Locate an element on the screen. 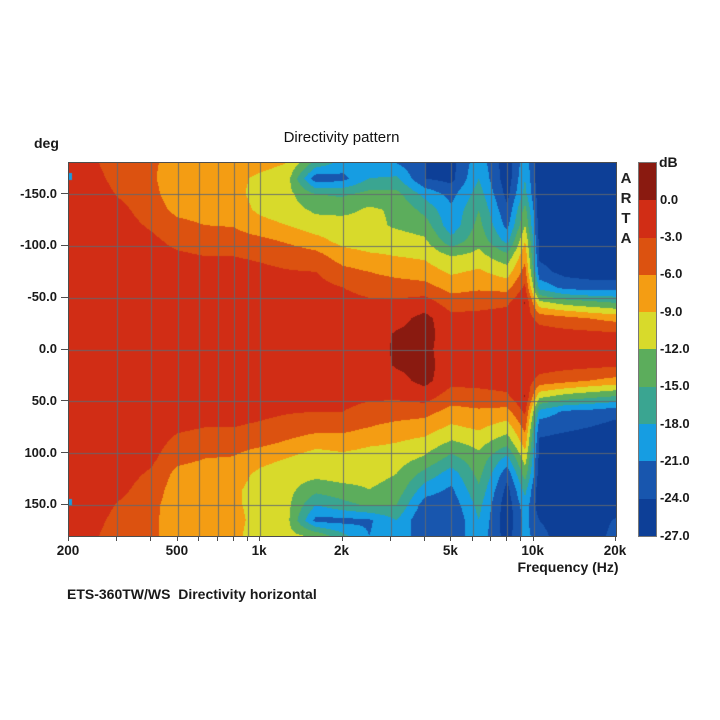 This screenshot has height=720, width=720. x-tick-label: 10k is located at coordinates (532, 550).